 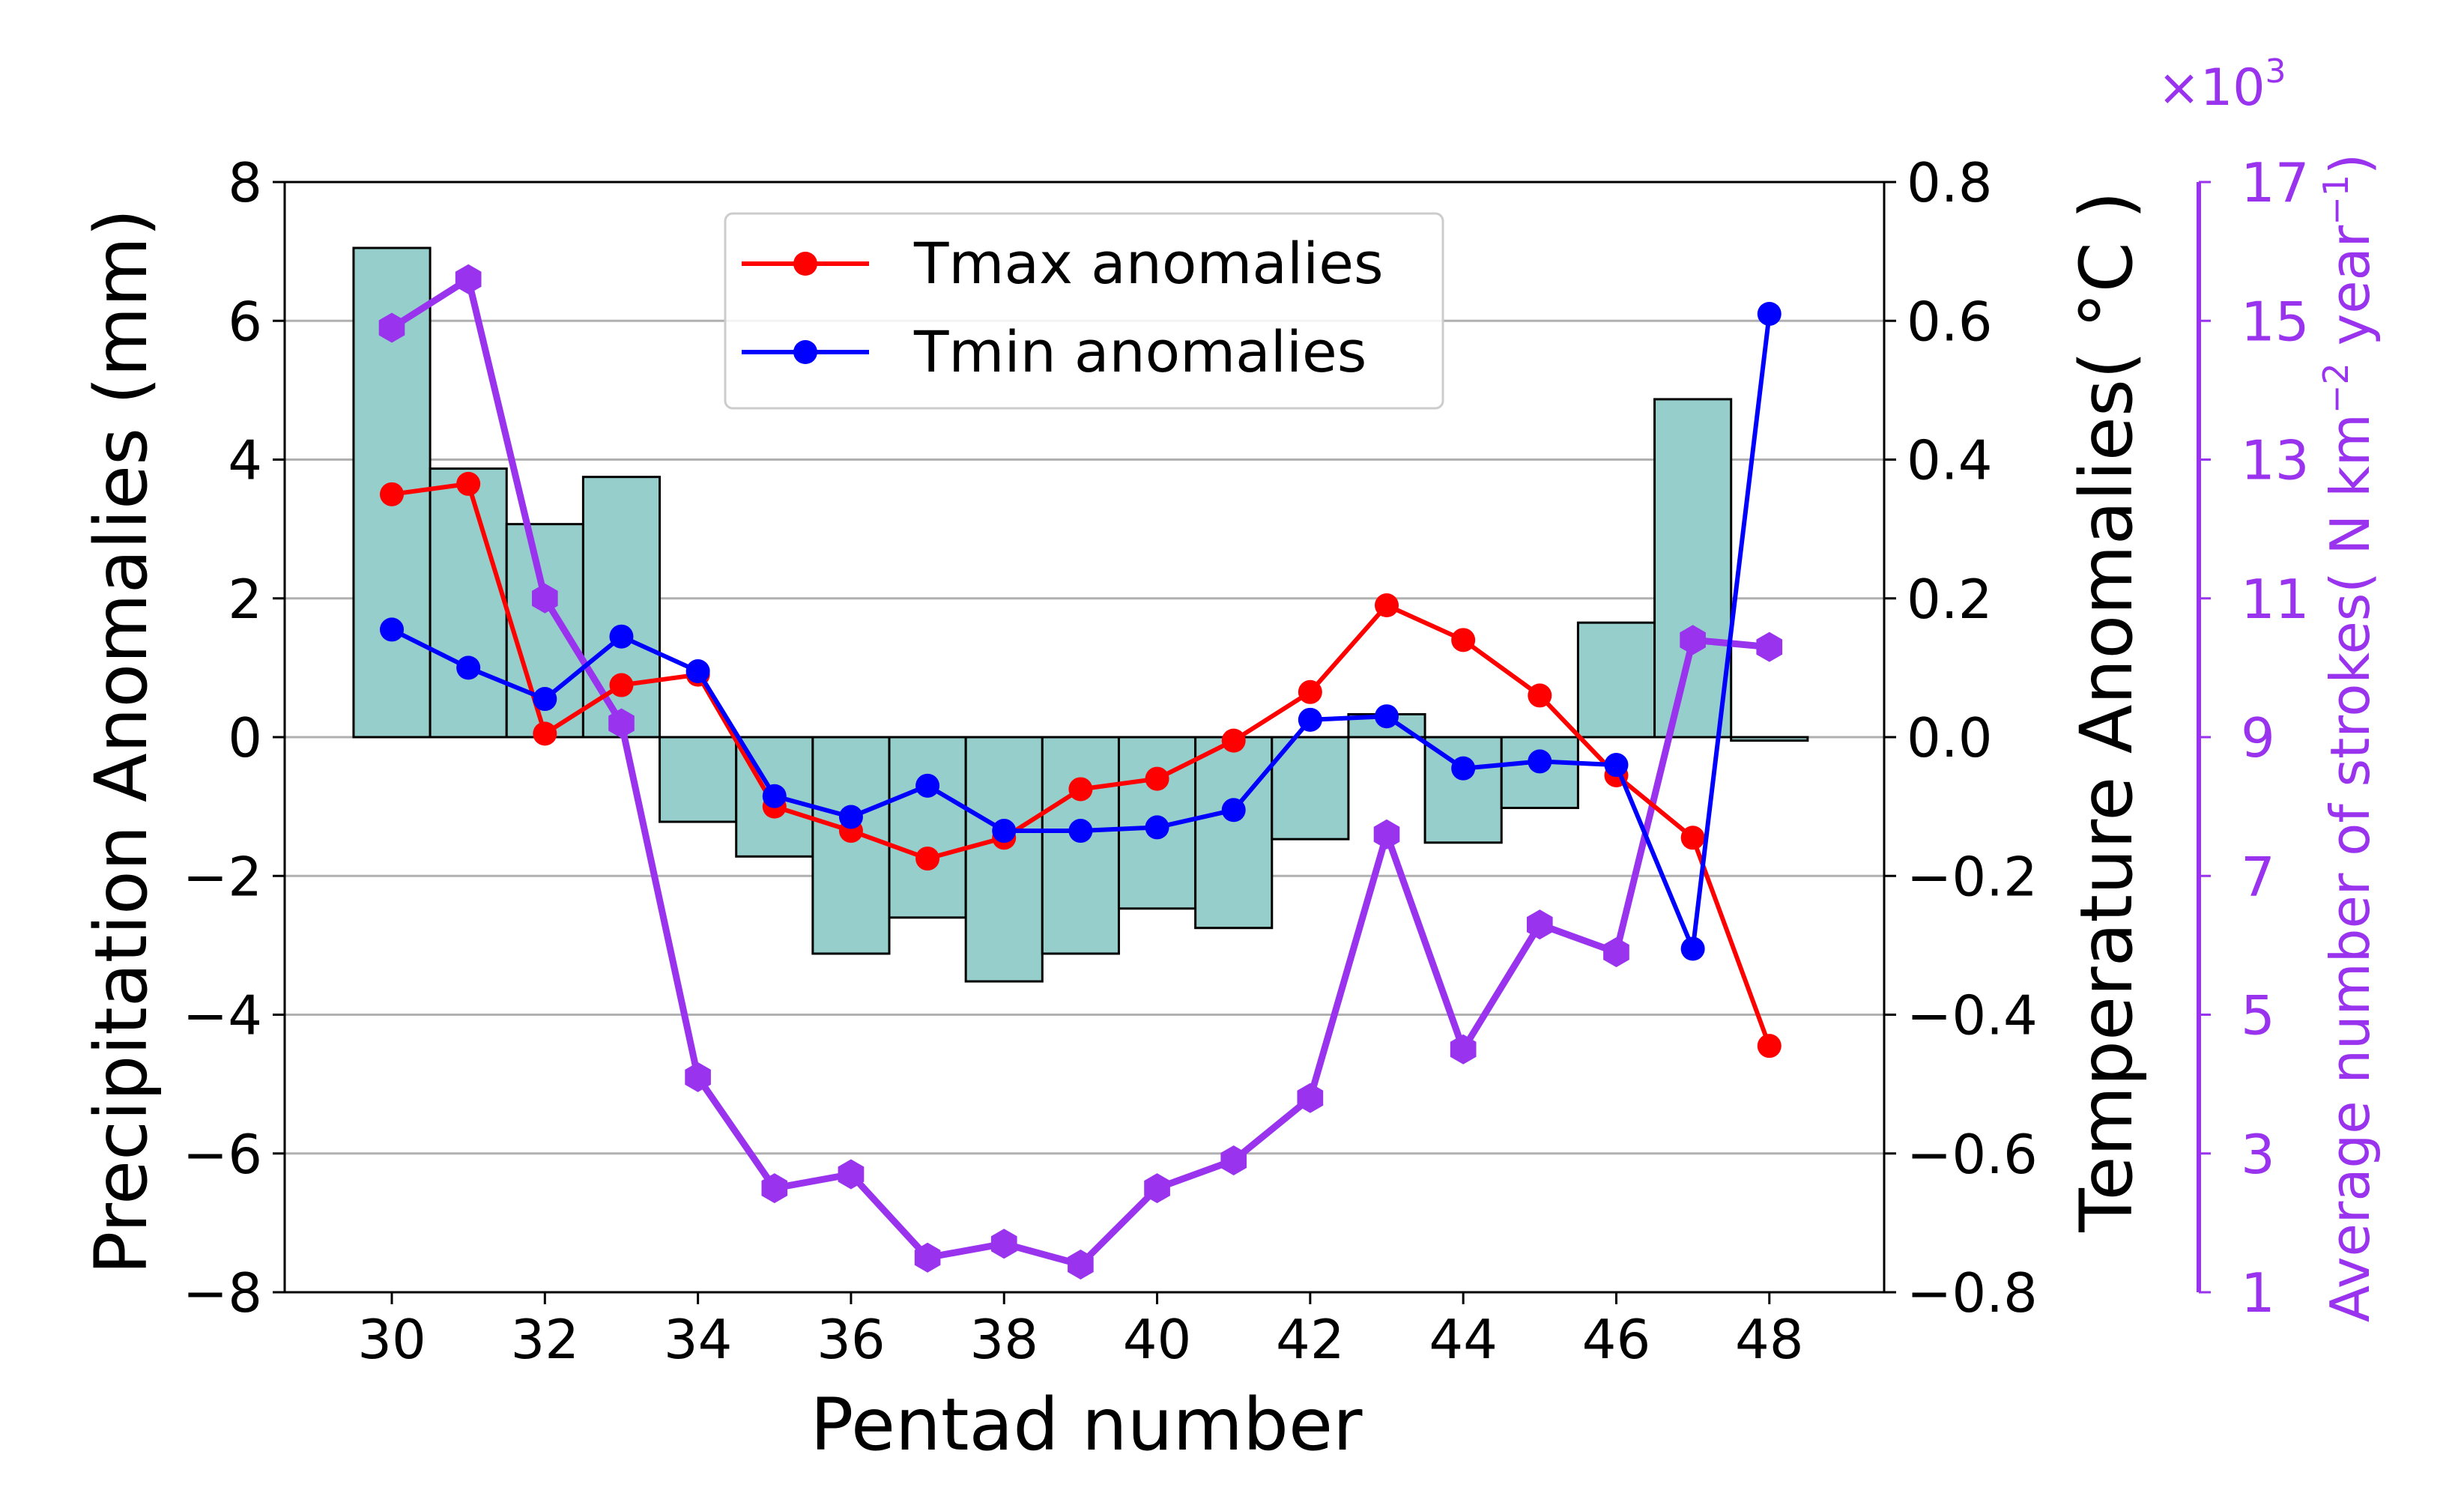 What do you see at coordinates (1950, 182) in the screenshot?
I see `right-tick-label: 0.8` at bounding box center [1950, 182].